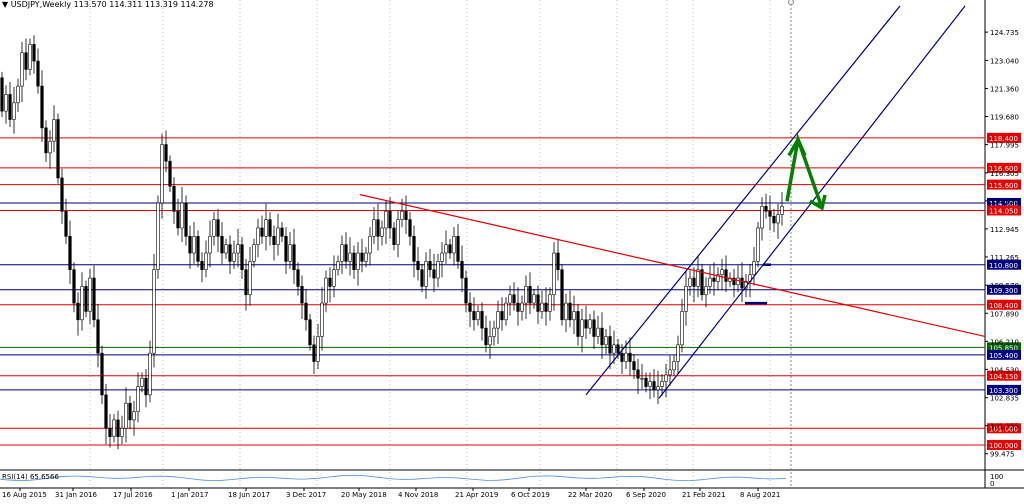 This screenshot has height=504, width=1024. What do you see at coordinates (1004, 89) in the screenshot?
I see `price-tick-label: 121.360` at bounding box center [1004, 89].